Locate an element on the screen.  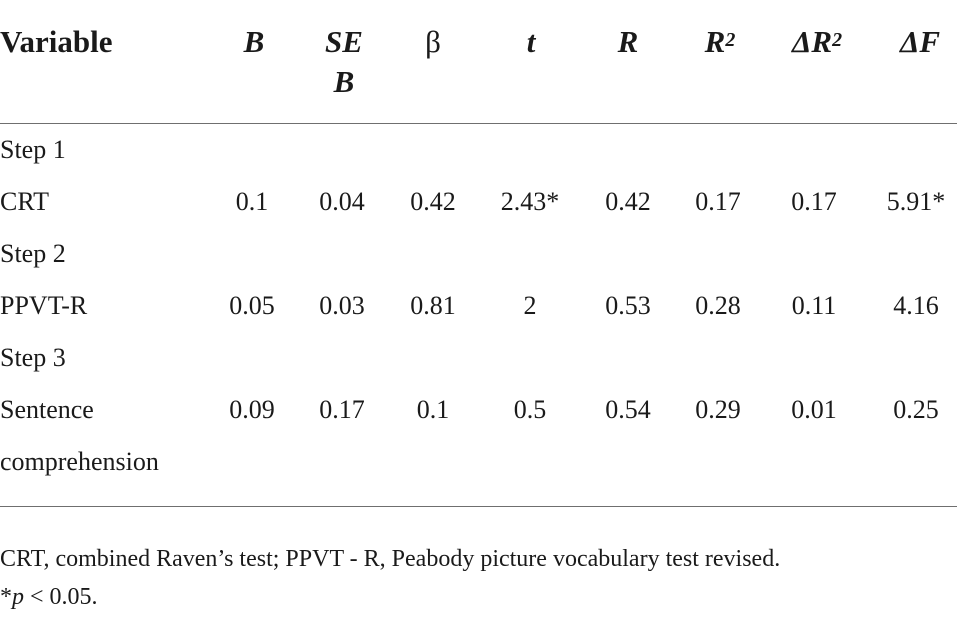
cell-se-b: 0.04 is located at coordinates (342, 201).